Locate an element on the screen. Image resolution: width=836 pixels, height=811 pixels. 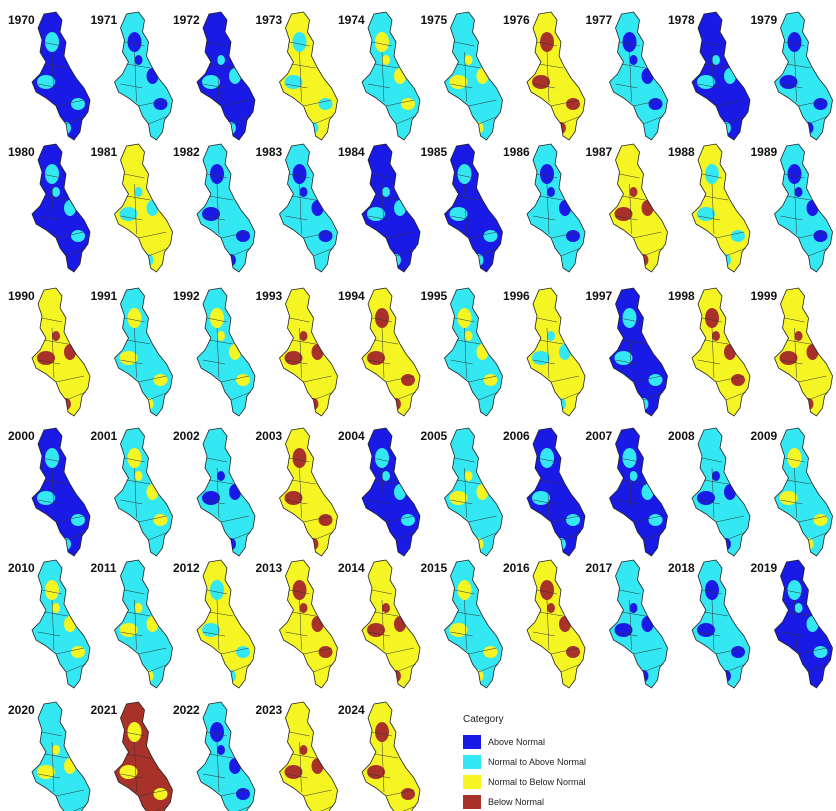
map-panel: 2006 is located at coordinates (544, 492).